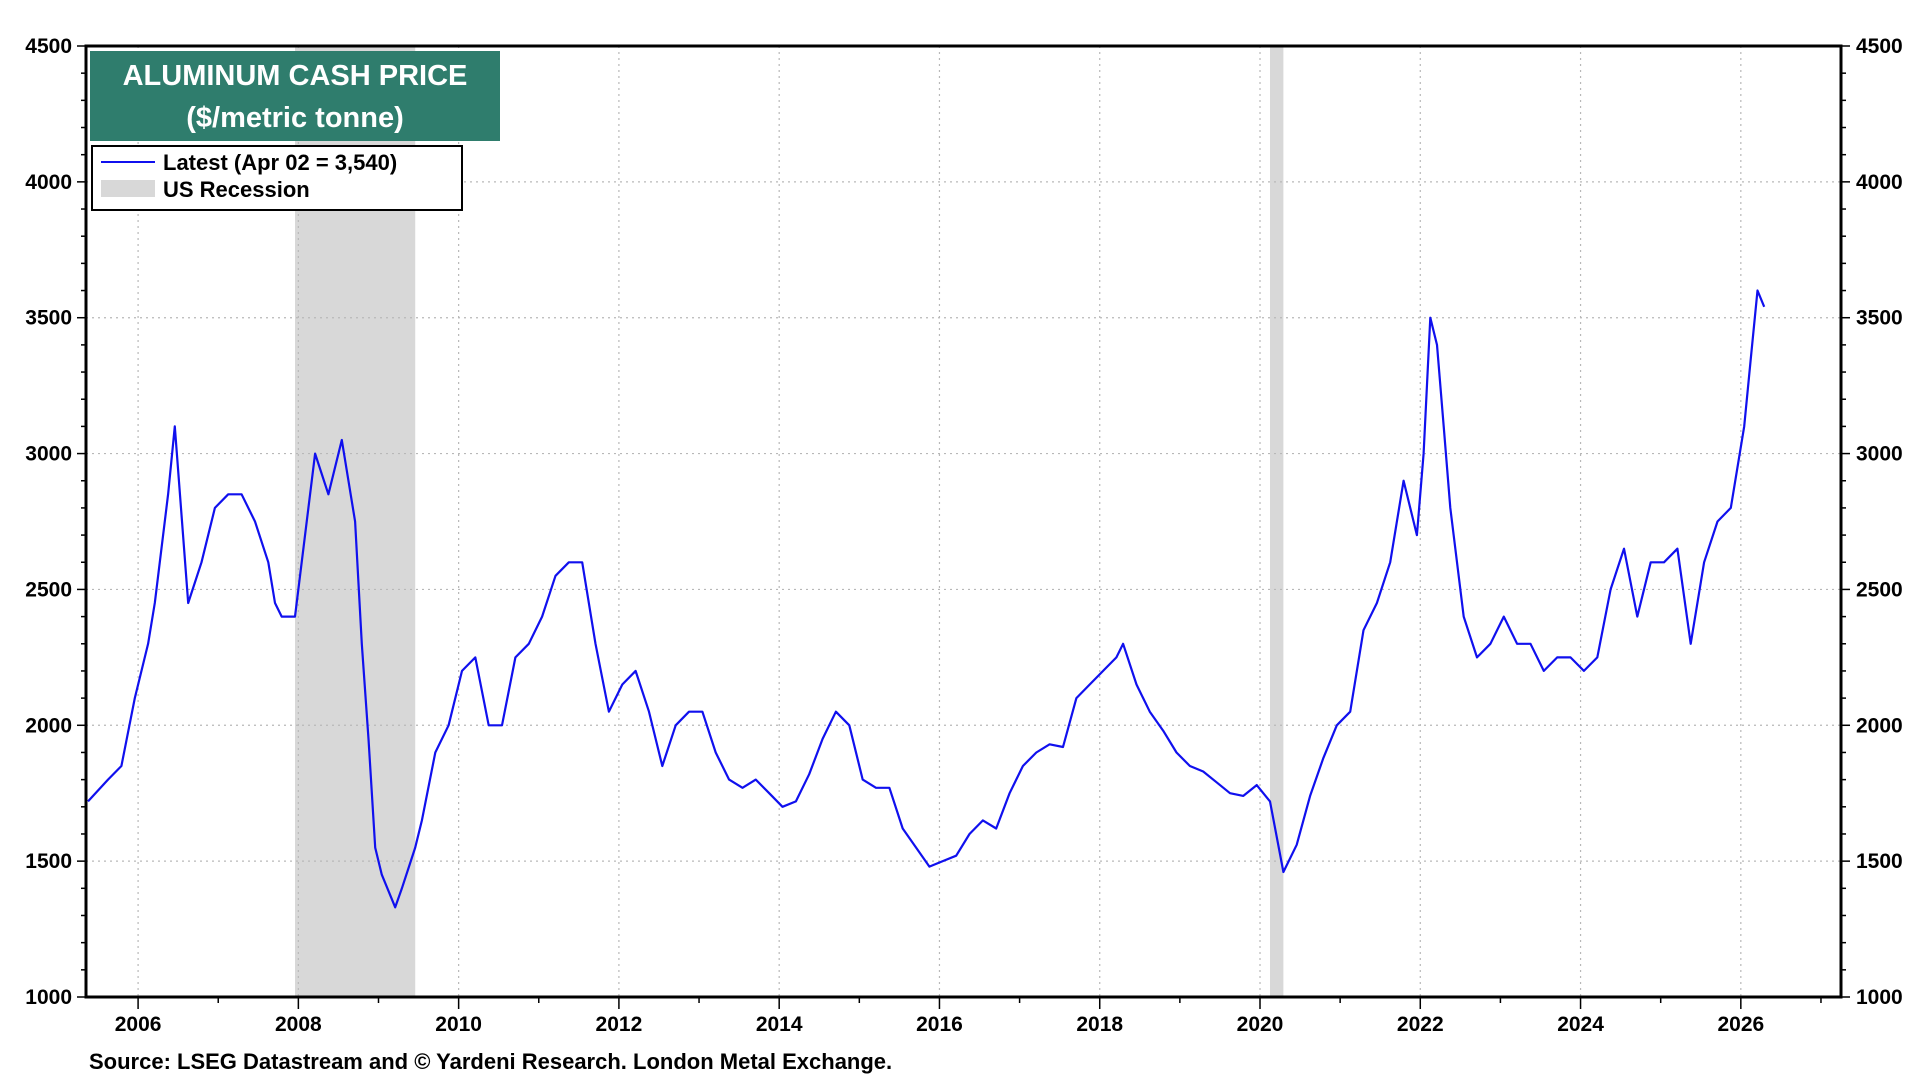 The image size is (1920, 1080). What do you see at coordinates (1099, 1024) in the screenshot?
I see `x-tick-label: 2018` at bounding box center [1099, 1024].